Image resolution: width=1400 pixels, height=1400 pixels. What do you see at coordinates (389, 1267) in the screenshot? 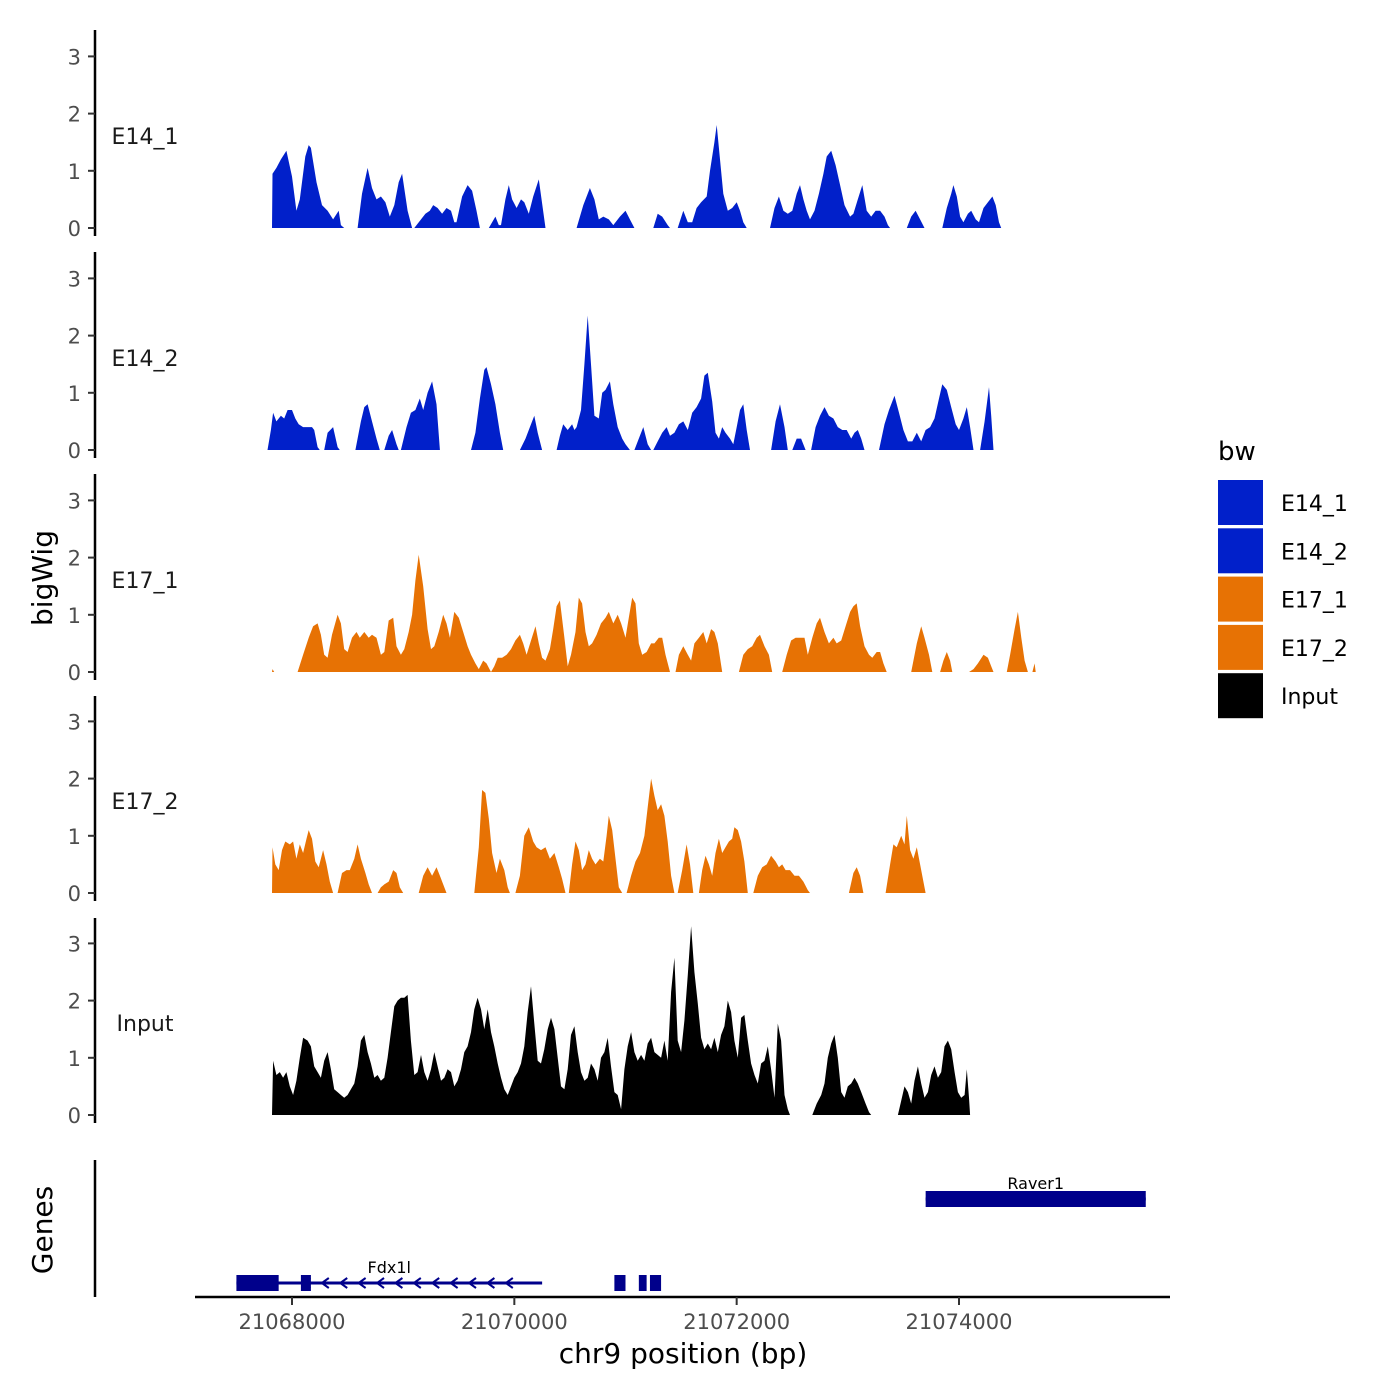
I see `gene-label: Fdx1l` at bounding box center [389, 1267].